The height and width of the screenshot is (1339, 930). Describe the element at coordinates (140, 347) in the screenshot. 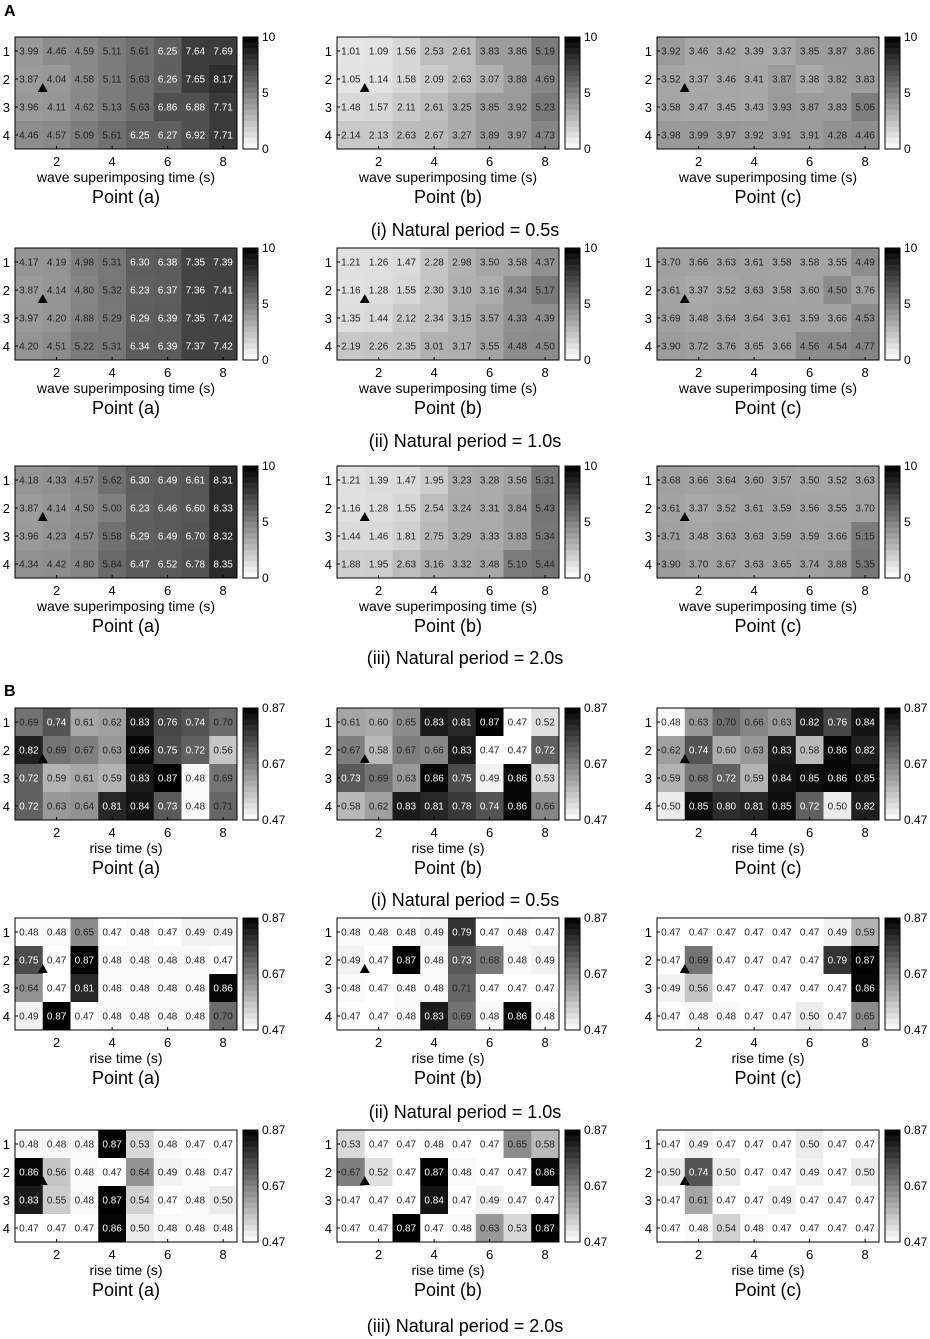

I see `cell-value-label: 6.34` at that location.